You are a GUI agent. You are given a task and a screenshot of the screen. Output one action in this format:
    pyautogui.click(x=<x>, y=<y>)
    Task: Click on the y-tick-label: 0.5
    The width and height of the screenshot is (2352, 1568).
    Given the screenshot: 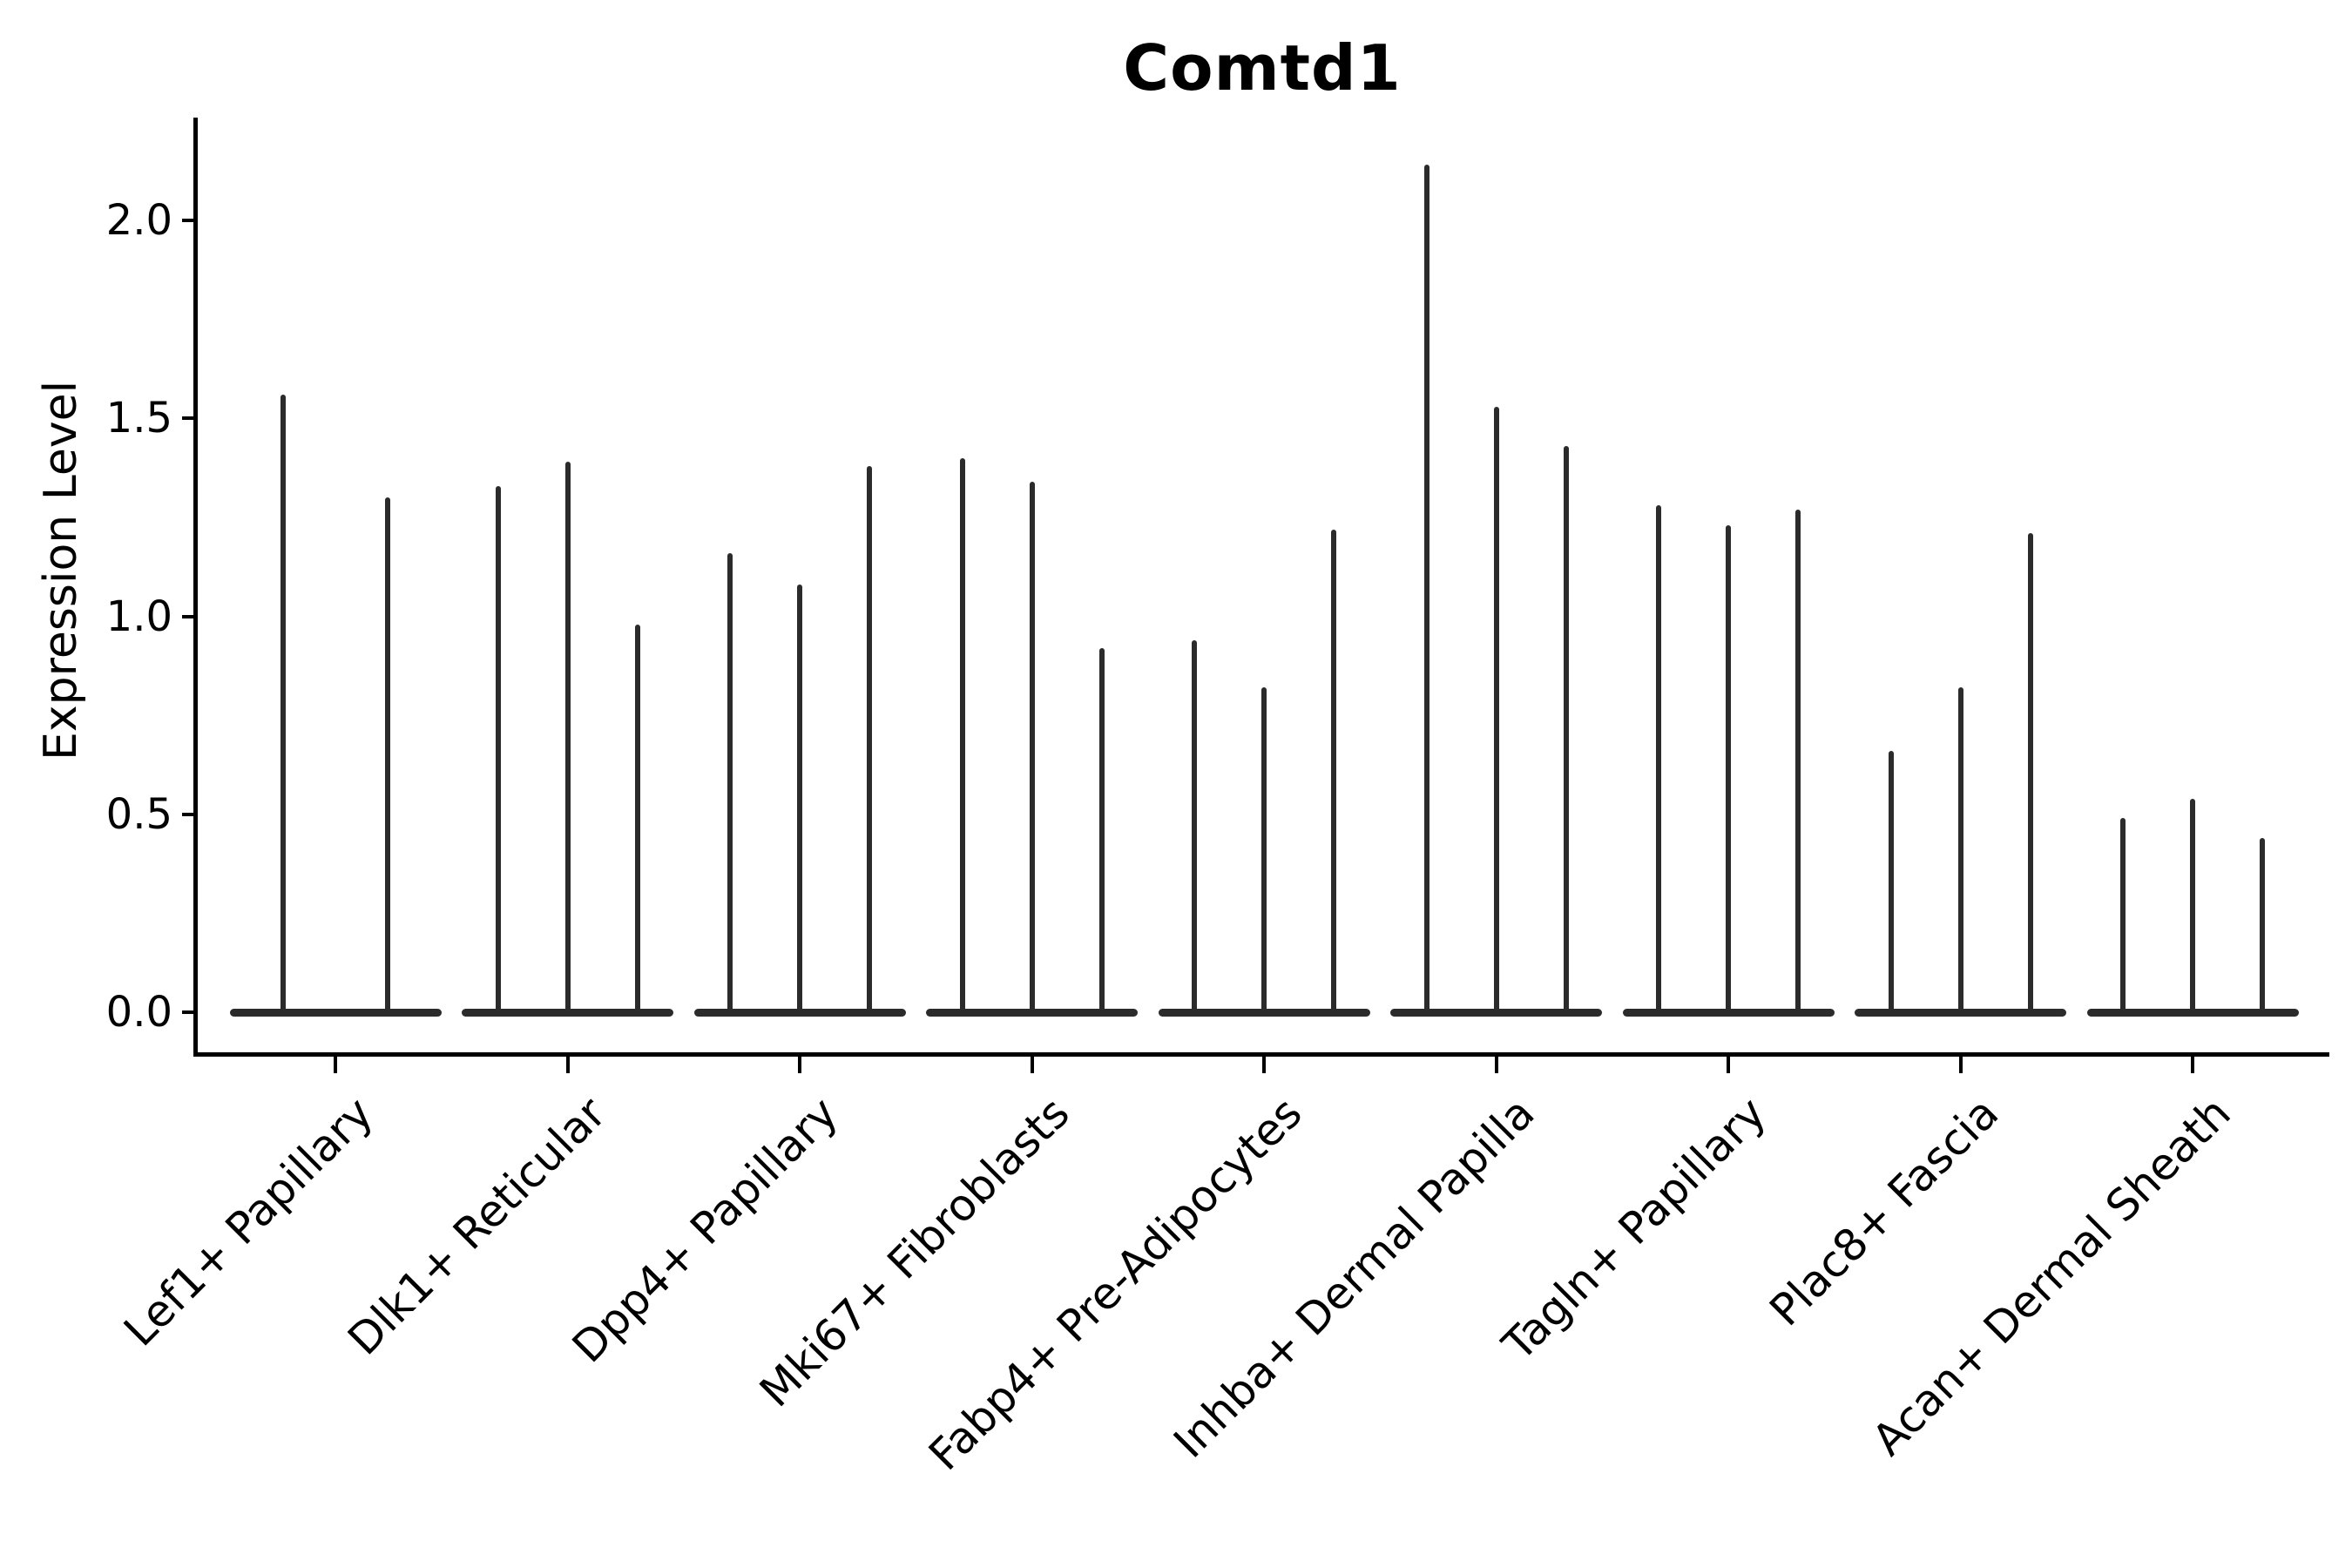 What is the action you would take?
    pyautogui.click(x=138, y=814)
    